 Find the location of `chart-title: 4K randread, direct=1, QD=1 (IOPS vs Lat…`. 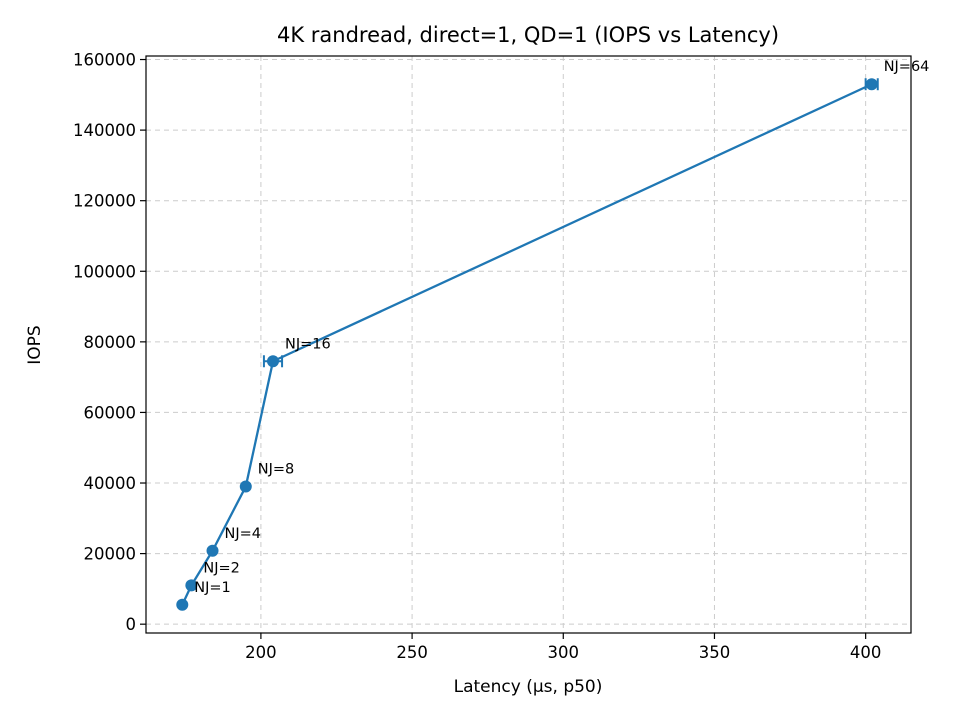

chart-title: 4K randread, direct=1, QD=1 (IOPS vs Lat… is located at coordinates (528, 35).